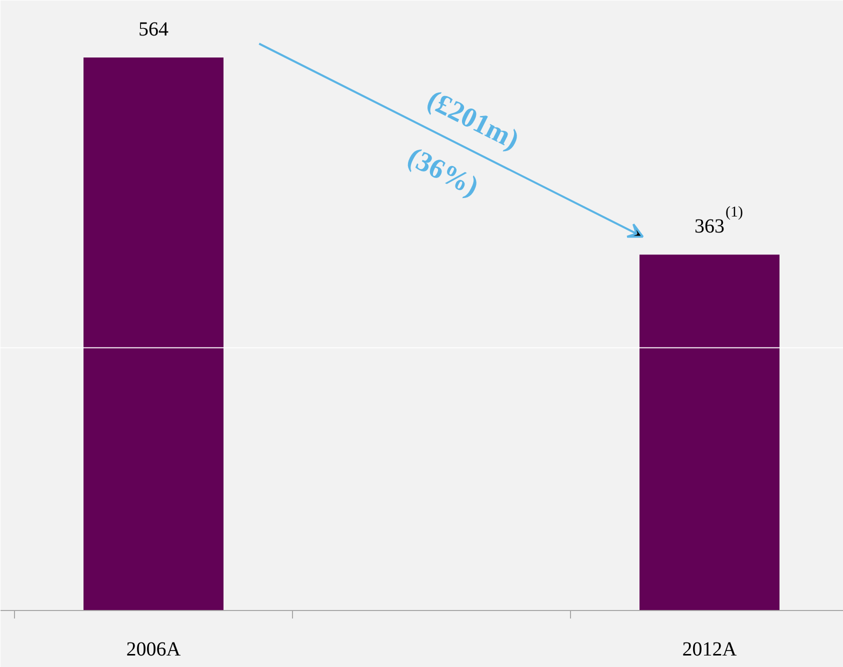 The height and width of the screenshot is (667, 843). Describe the element at coordinates (154, 649) in the screenshot. I see `x-tick-label: 2006A` at that location.